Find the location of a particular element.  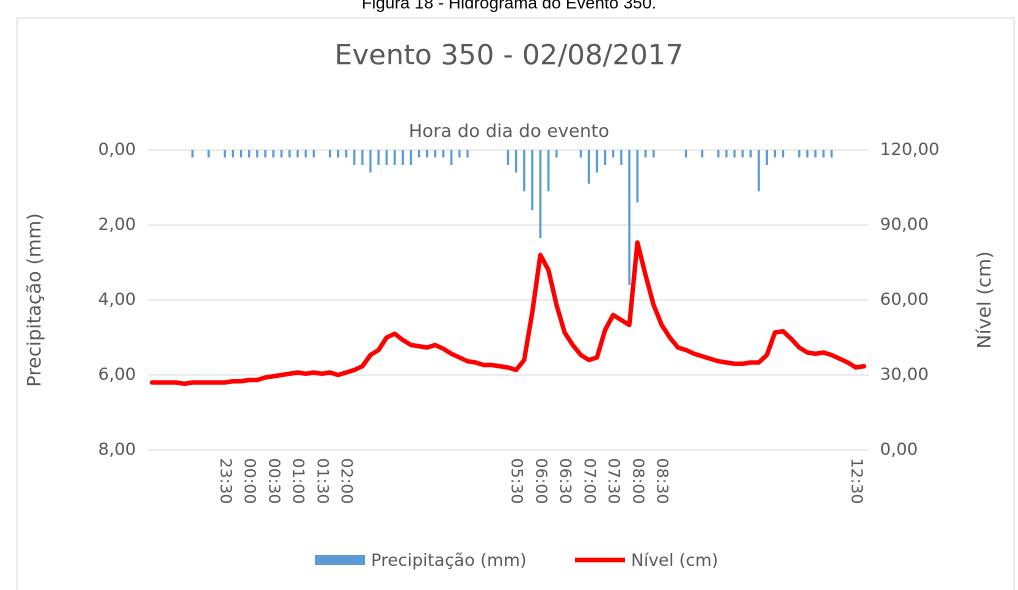

x-axis-title: Hora do dia do evento is located at coordinates (509, 131).